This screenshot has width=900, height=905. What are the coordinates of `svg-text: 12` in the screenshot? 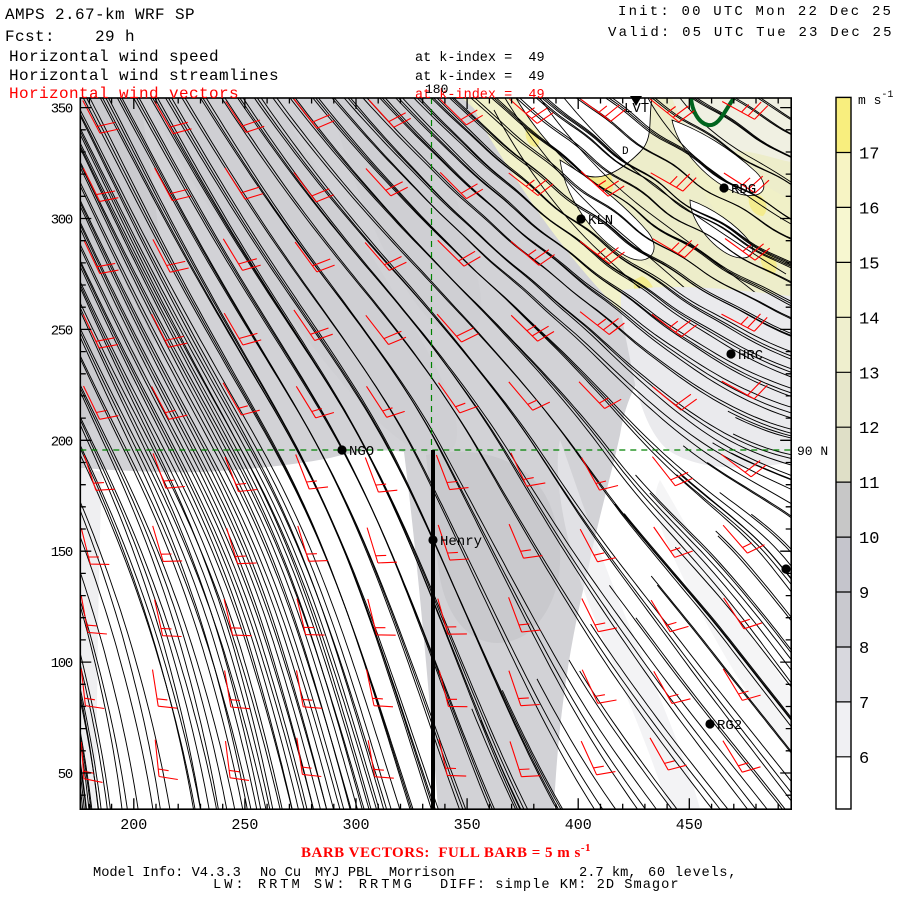 It's located at (869, 429).